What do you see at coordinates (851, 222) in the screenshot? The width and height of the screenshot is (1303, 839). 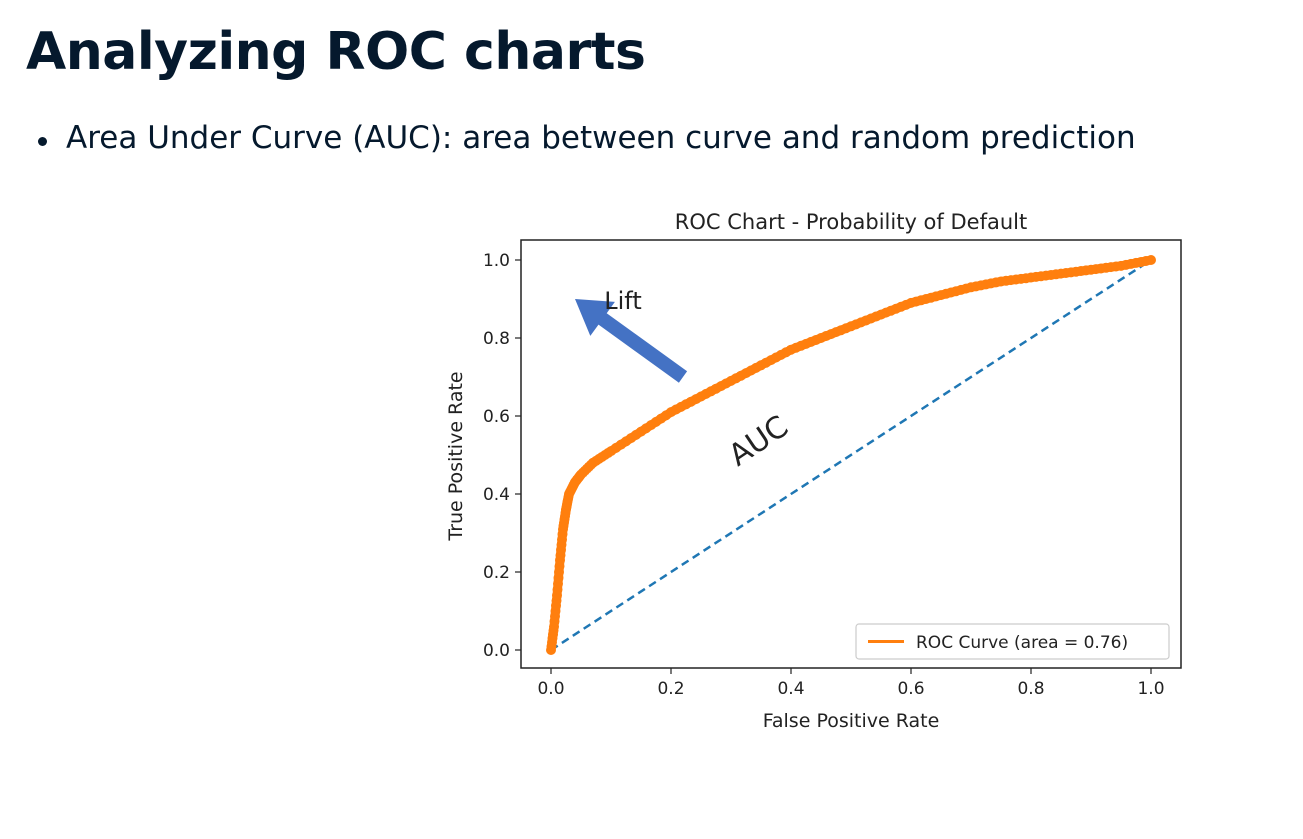 I see `chart-title: ROC Chart - Probability of Default` at bounding box center [851, 222].